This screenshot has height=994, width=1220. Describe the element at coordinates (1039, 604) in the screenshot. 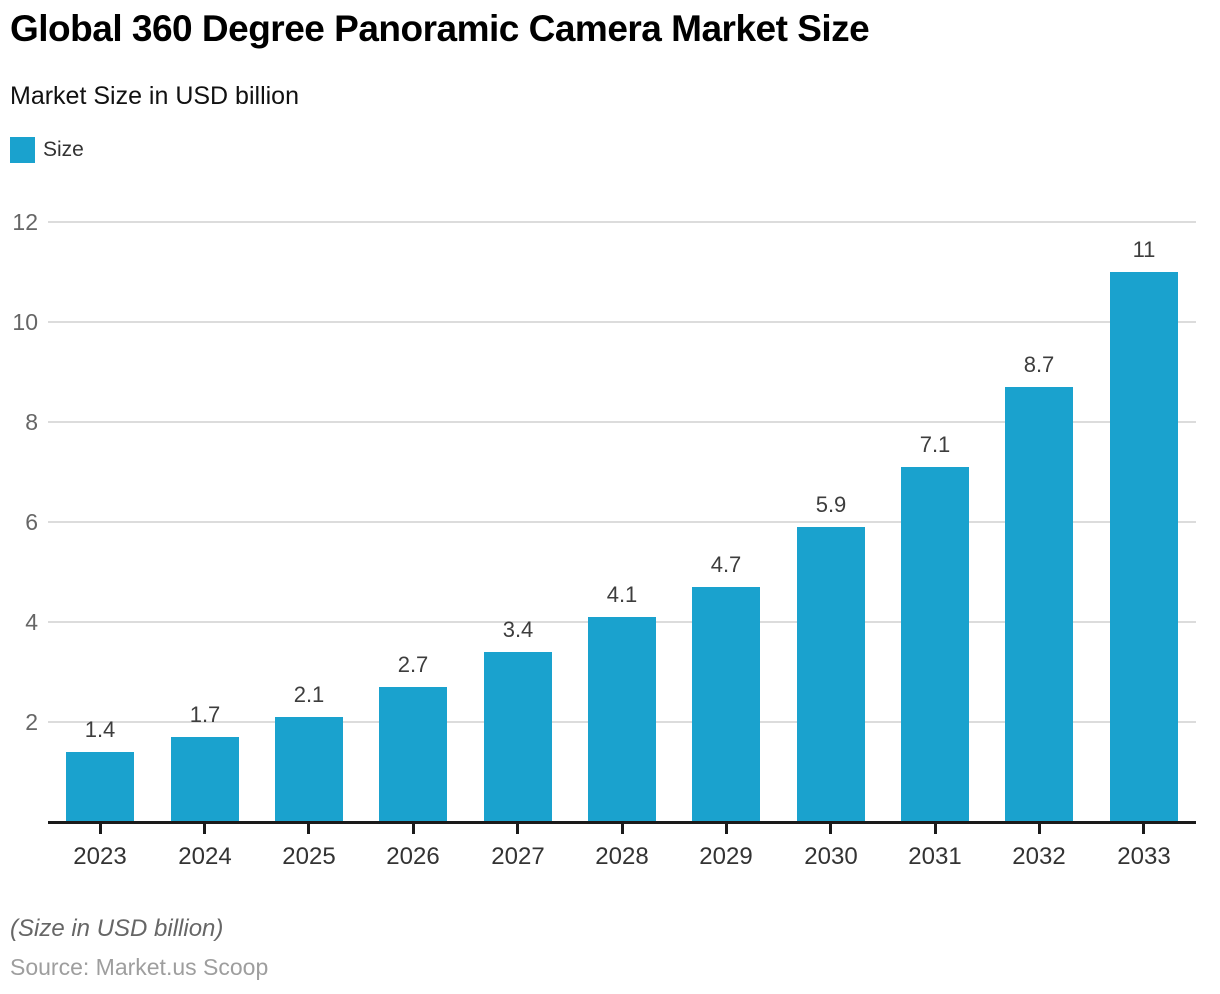

I see `bar-2032` at that location.